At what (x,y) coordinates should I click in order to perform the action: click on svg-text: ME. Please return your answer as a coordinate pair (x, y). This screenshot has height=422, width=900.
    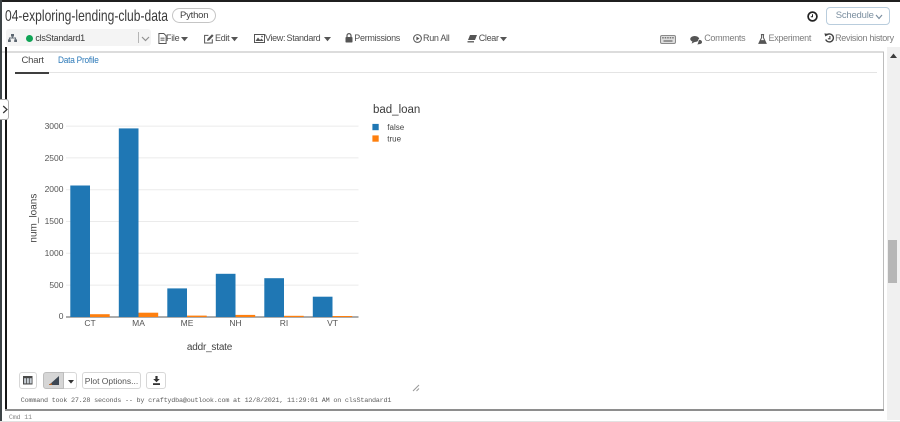
    Looking at the image, I should click on (187, 323).